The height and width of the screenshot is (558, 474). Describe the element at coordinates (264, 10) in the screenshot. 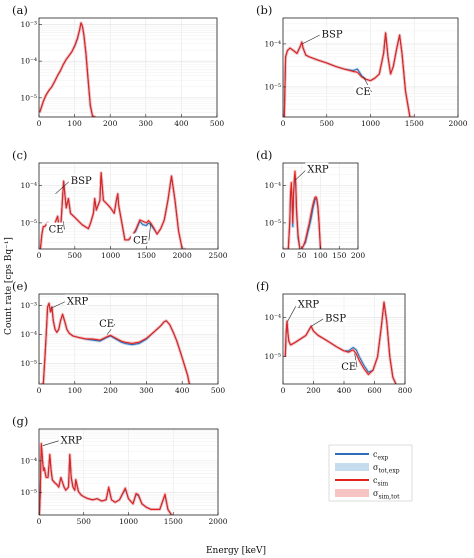

I see `panel-label: (b)` at that location.